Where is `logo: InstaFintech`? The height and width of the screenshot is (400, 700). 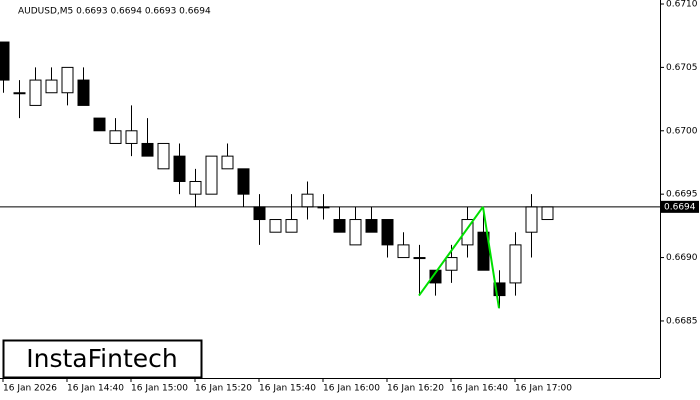 logo: InstaFintech is located at coordinates (102, 358).